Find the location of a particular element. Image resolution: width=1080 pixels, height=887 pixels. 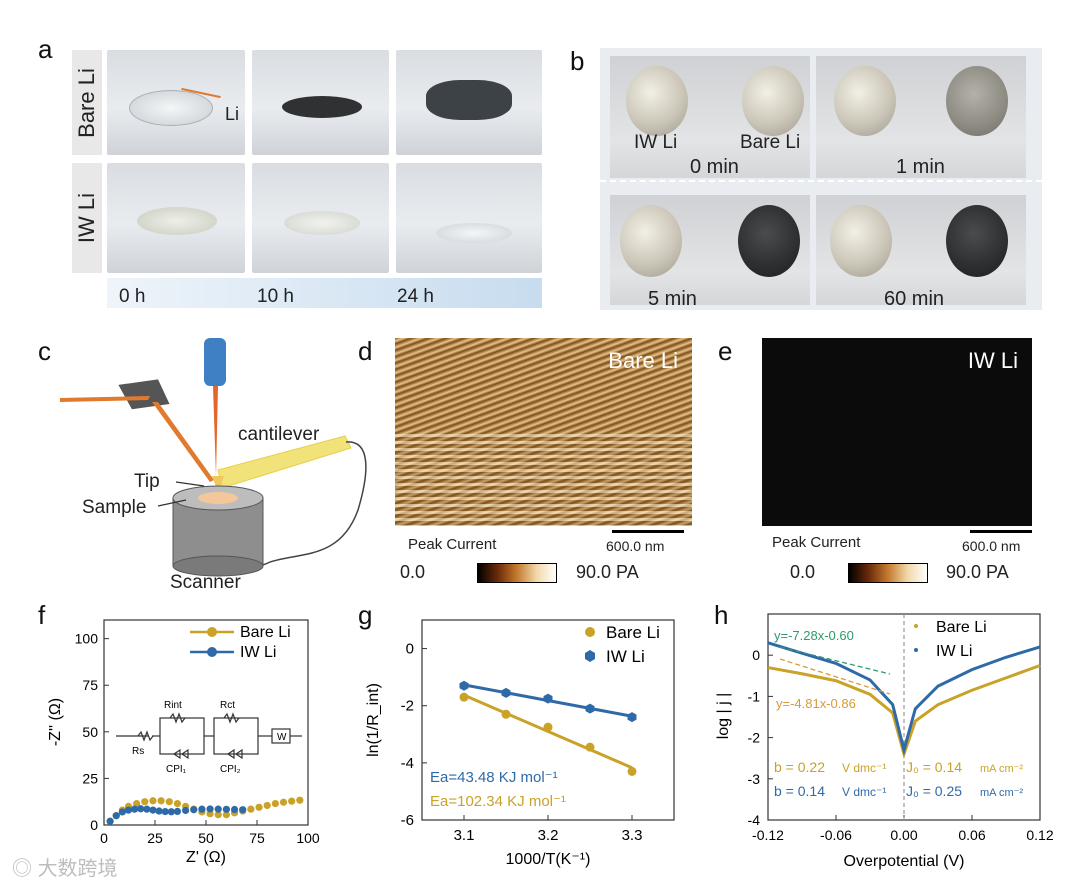

annotation-ea-bare: Ea=102.34 KJ mol⁻¹ is located at coordinates (498, 801).